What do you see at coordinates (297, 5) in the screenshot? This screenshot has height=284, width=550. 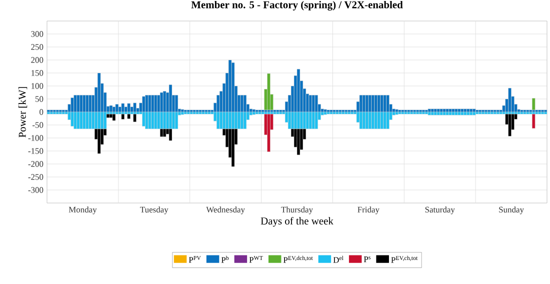 I see `chart-title: Member no. 5 - Factory (spring) / V2X-enabled` at bounding box center [297, 5].